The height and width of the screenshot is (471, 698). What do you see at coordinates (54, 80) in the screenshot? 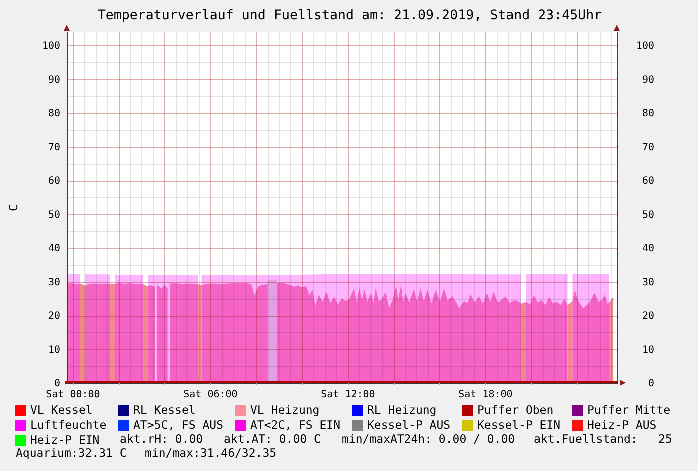
I see `y-tick-label: 90` at bounding box center [54, 80].